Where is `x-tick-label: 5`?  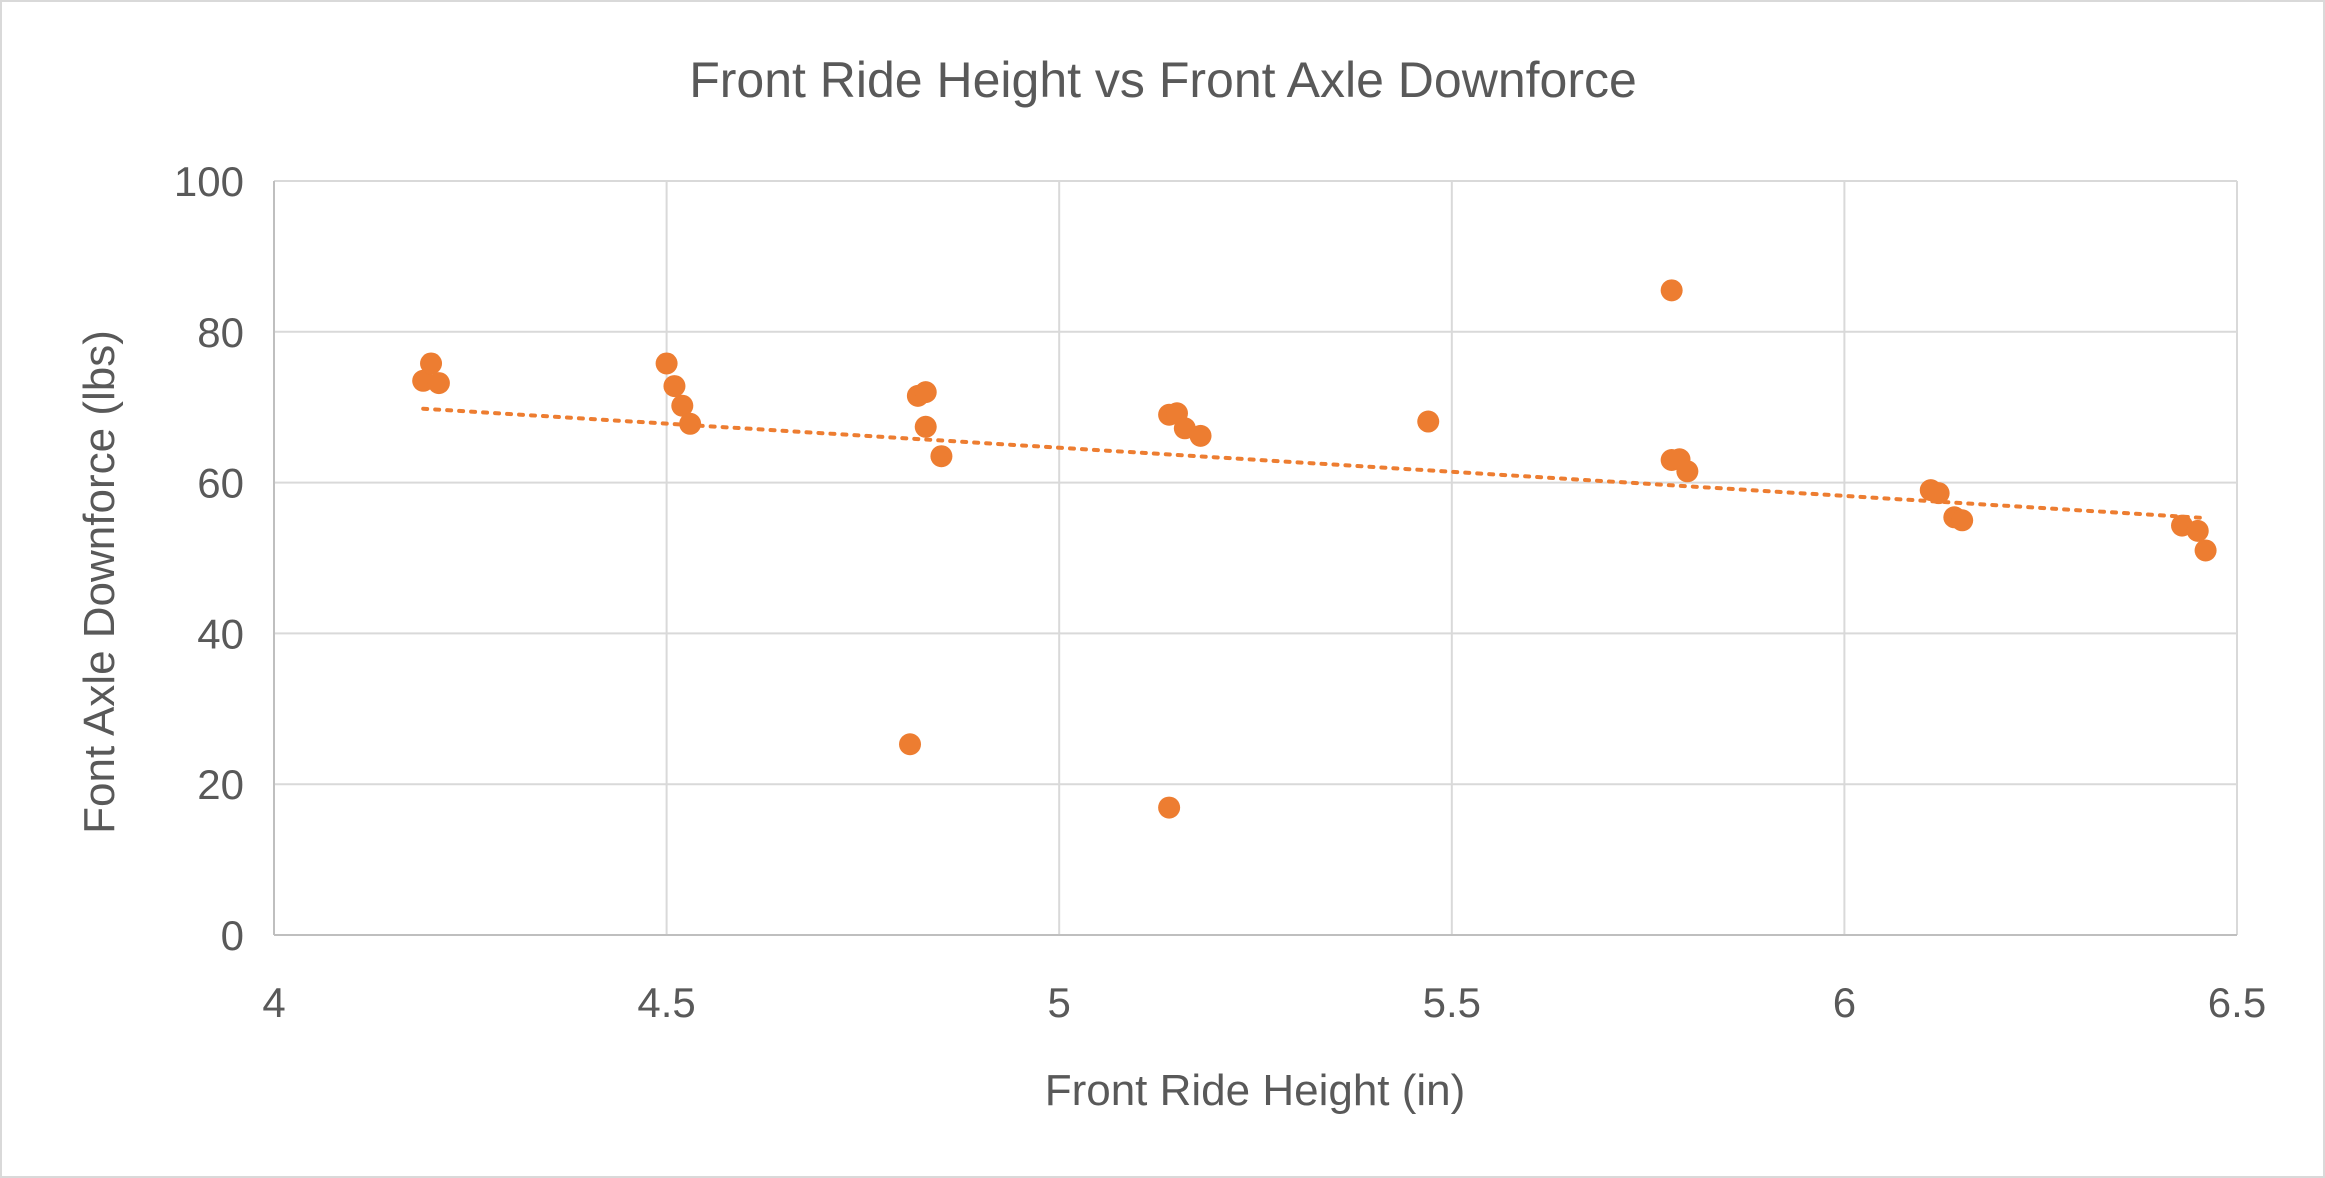
x-tick-label: 5 is located at coordinates (1059, 1002).